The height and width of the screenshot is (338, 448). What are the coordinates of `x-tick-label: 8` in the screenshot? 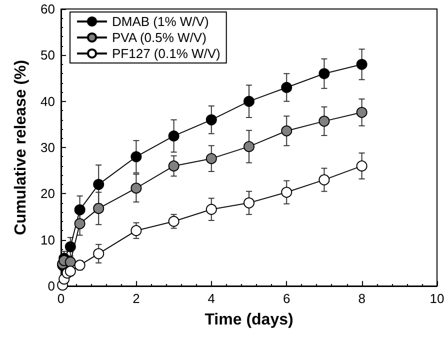 It's located at (362, 298).